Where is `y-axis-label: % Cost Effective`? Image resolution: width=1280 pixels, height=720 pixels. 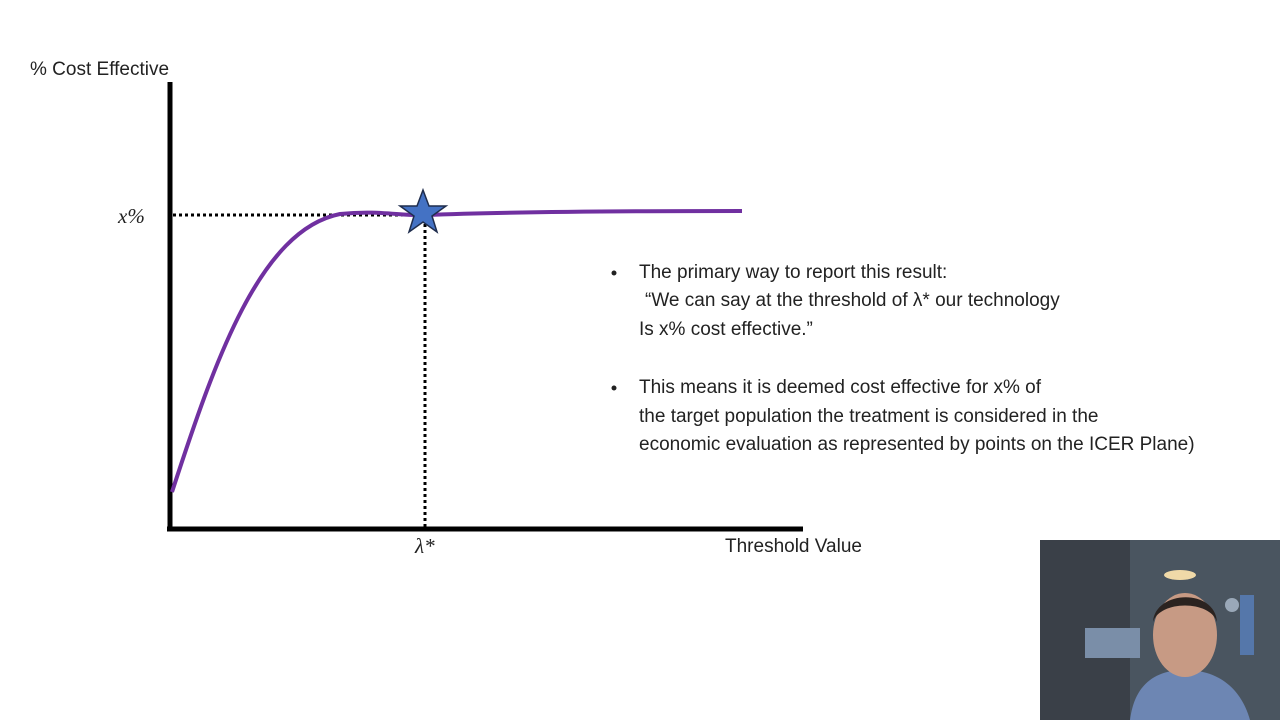 y-axis-label: % Cost Effective is located at coordinates (99, 69).